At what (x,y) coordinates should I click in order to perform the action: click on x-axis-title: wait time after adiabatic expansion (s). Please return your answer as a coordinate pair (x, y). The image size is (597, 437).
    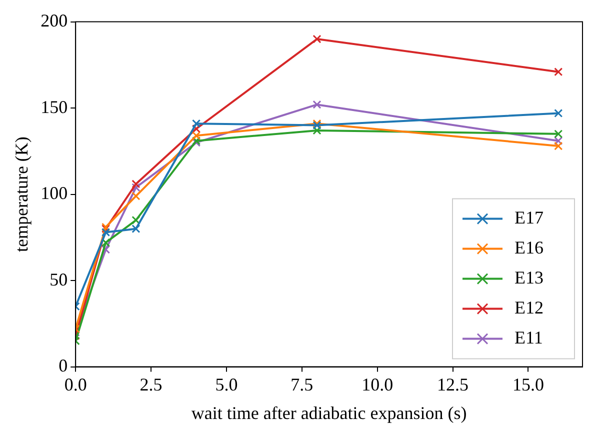
    Looking at the image, I should click on (329, 412).